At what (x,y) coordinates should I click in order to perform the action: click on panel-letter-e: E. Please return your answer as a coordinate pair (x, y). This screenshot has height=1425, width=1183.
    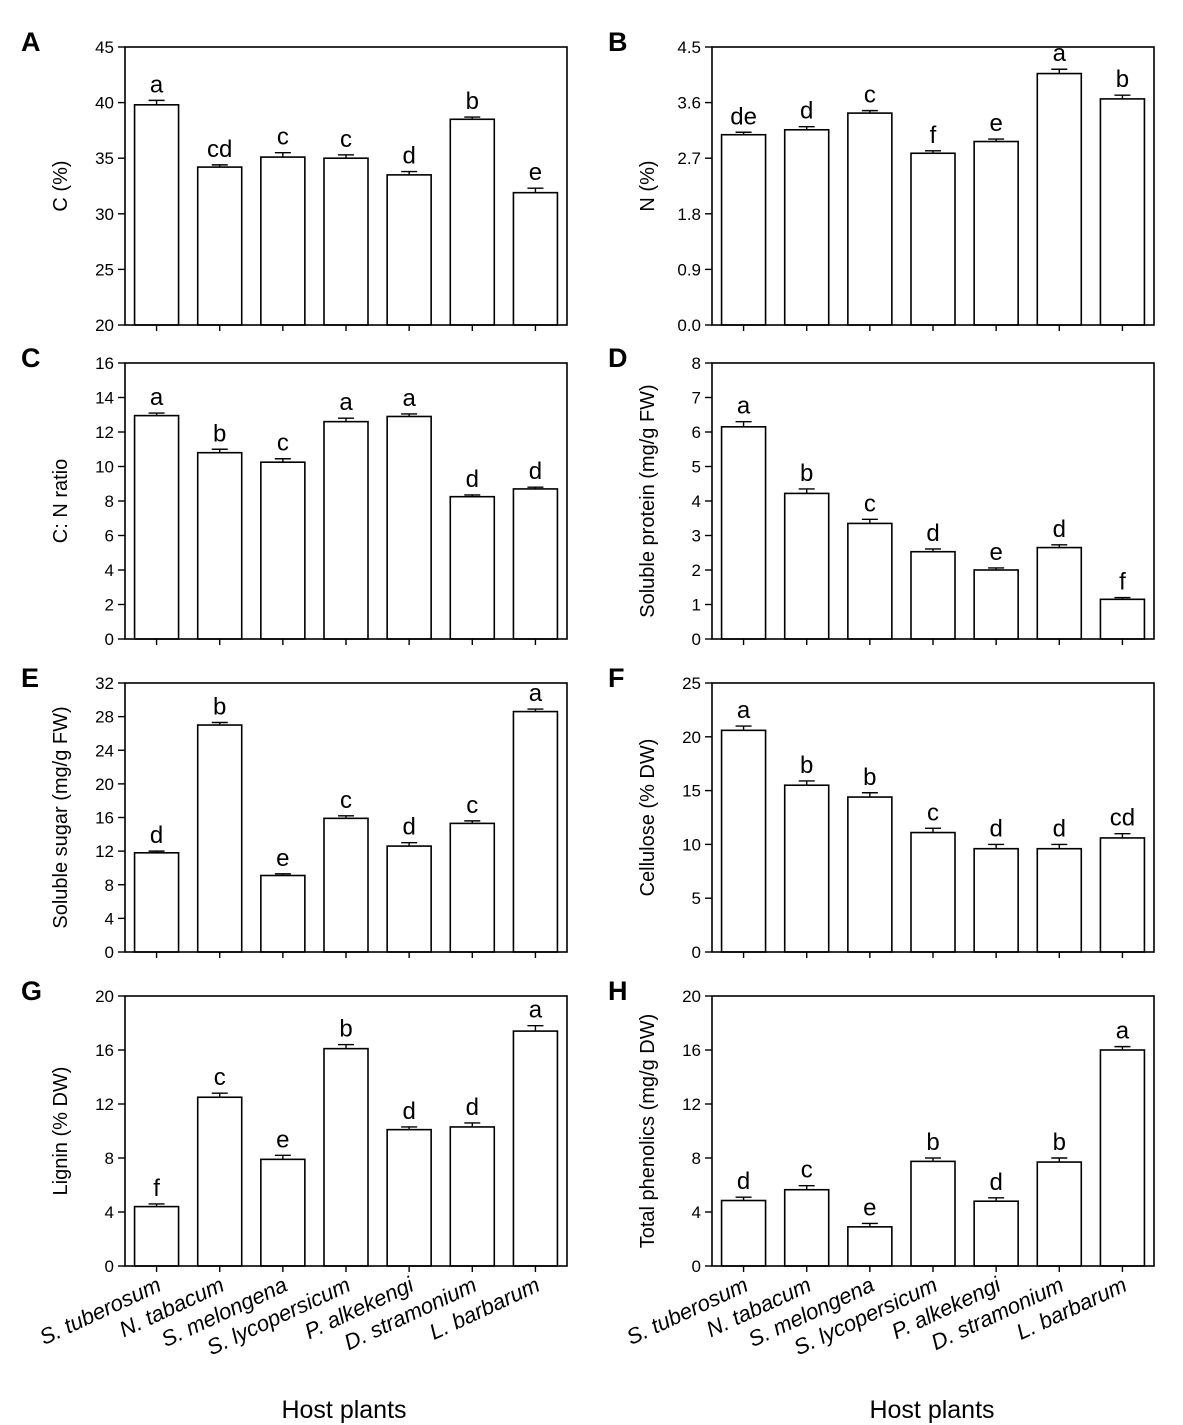
    Looking at the image, I should click on (30, 678).